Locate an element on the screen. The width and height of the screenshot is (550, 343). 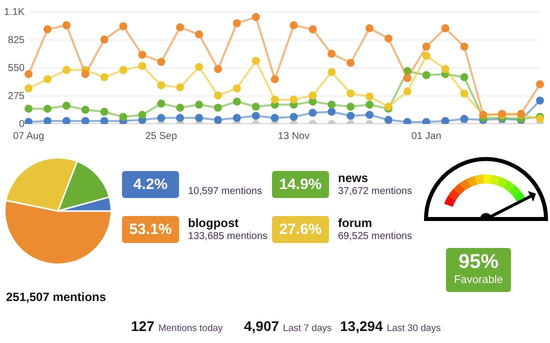
text: 133,685 mentions is located at coordinates (228, 236).